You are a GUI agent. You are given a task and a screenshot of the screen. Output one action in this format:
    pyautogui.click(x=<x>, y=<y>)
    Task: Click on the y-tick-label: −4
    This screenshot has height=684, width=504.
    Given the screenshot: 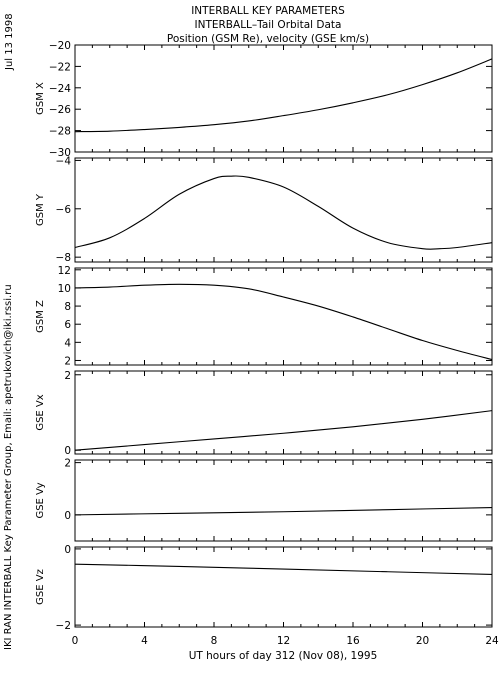 What is the action you would take?
    pyautogui.click(x=64, y=161)
    